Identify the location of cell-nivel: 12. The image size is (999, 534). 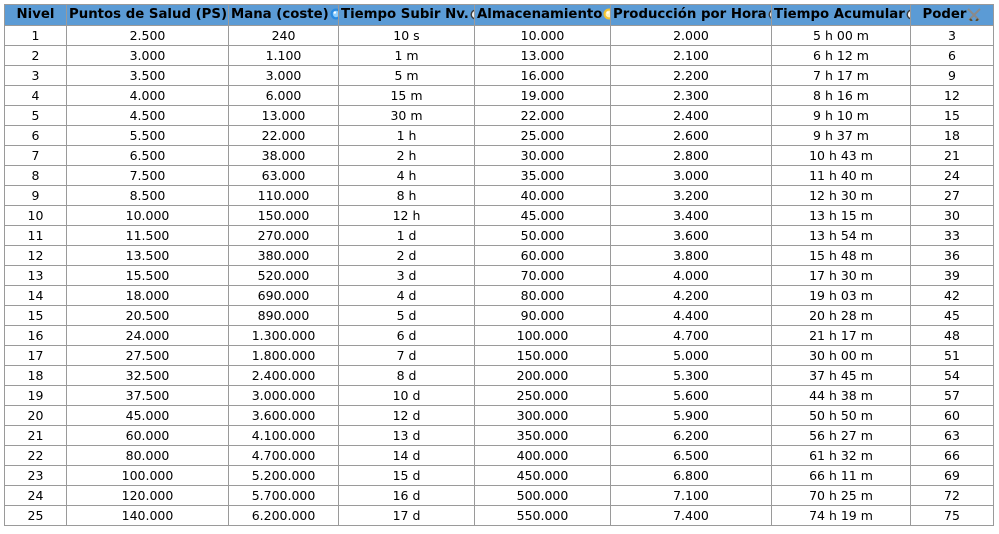
(35, 255).